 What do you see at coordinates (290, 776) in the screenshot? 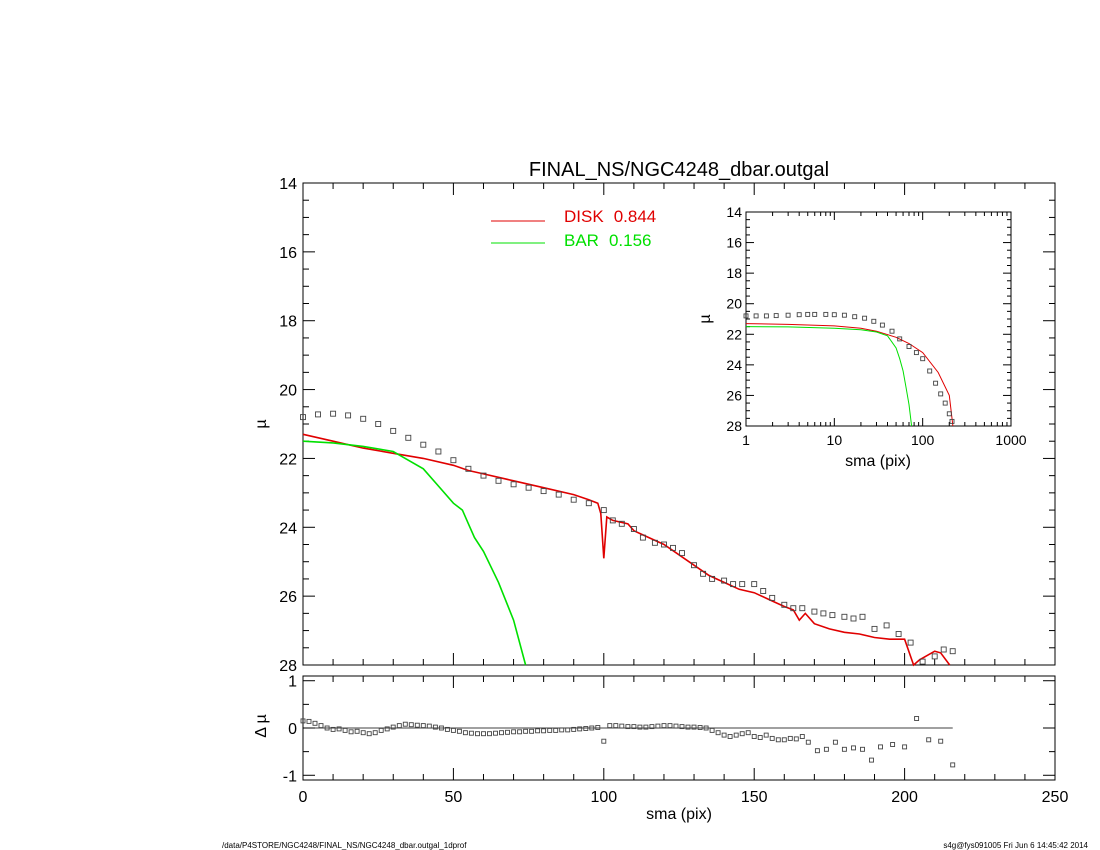
I see `residual-ytick-label: -1` at bounding box center [290, 776].